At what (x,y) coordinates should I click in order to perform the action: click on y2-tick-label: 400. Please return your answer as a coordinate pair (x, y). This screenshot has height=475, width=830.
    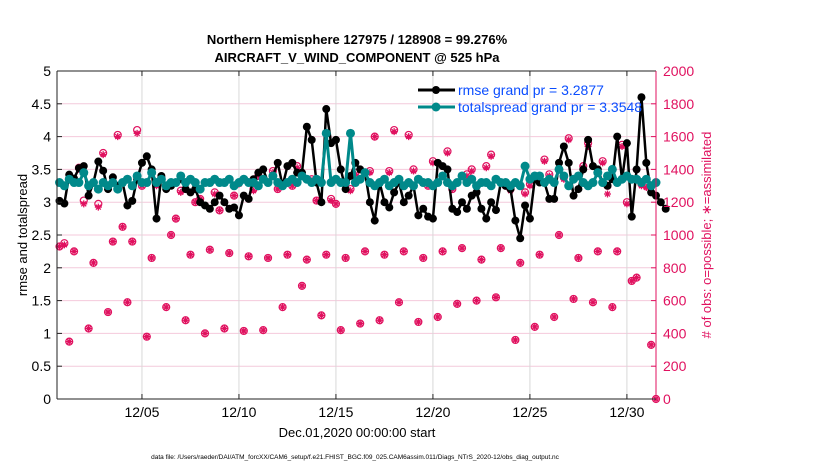
    Looking at the image, I should click on (675, 333).